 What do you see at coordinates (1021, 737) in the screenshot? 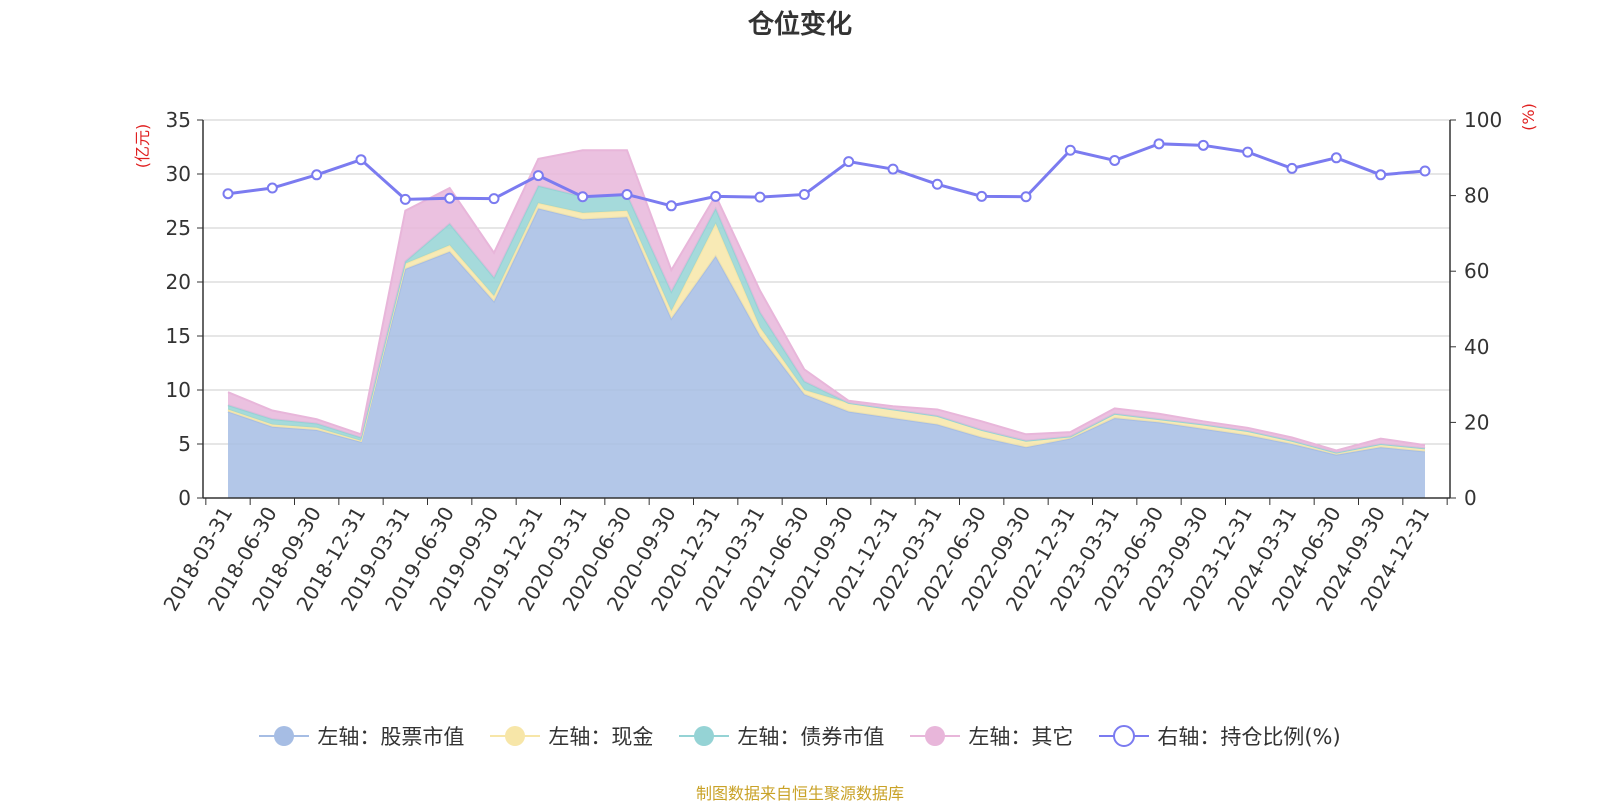
I see `legend-label: 左轴：其它` at bounding box center [1021, 737].